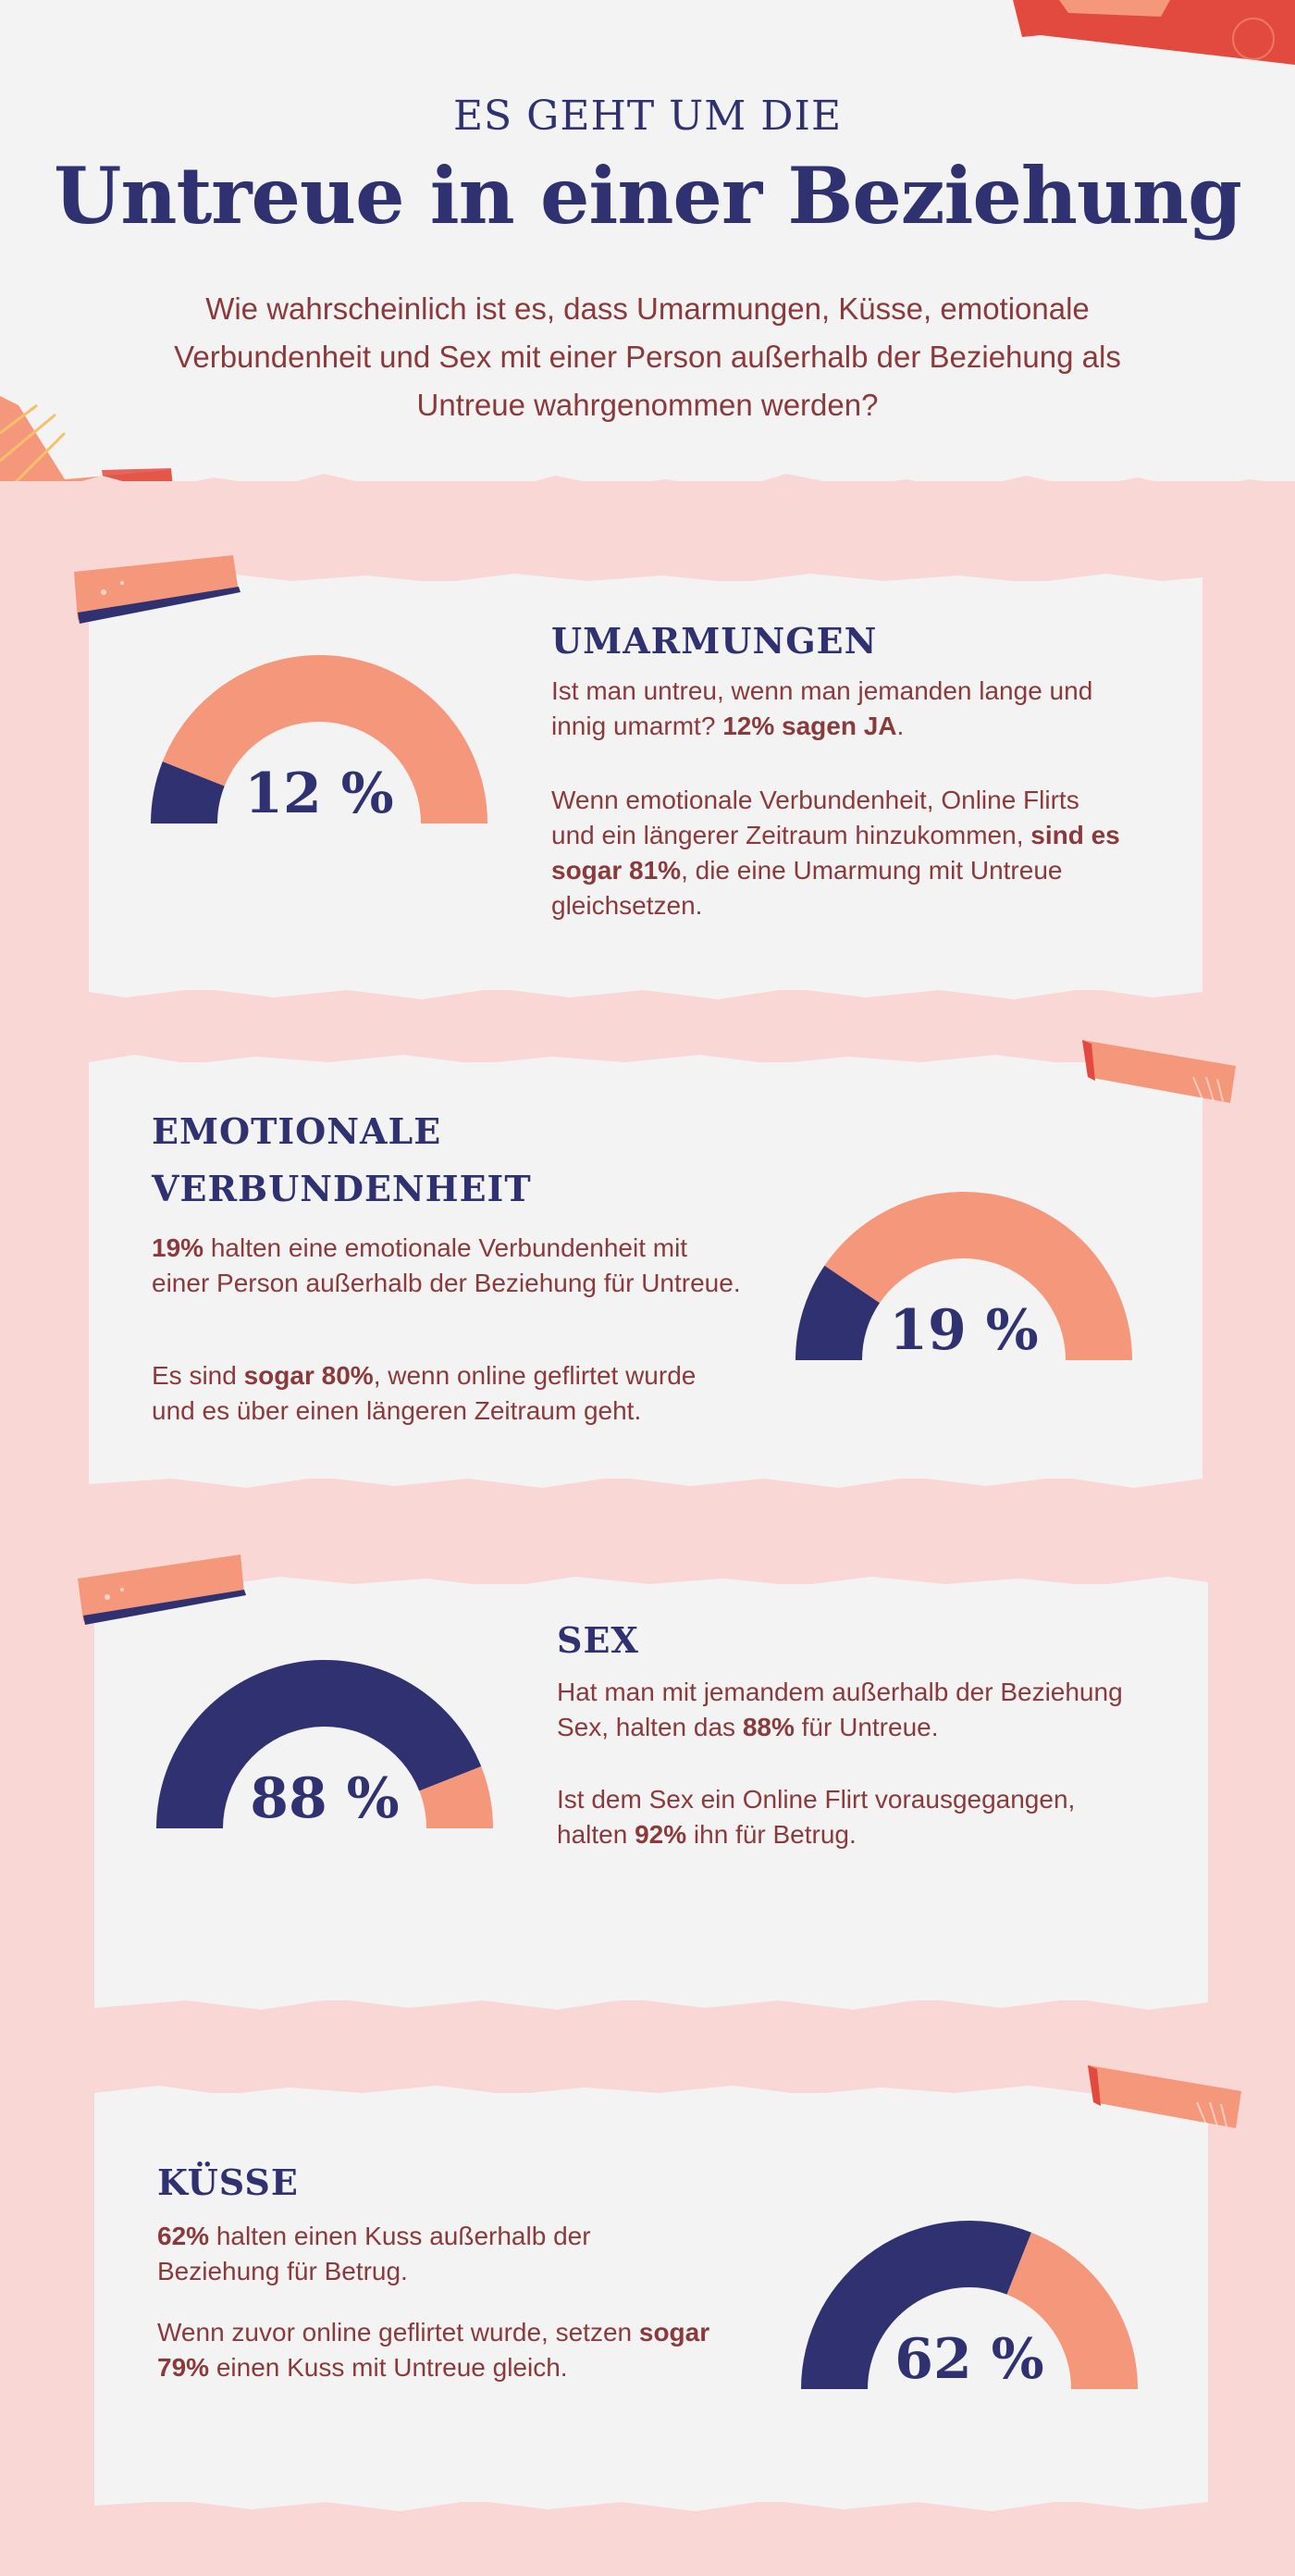  Describe the element at coordinates (598, 1640) in the screenshot. I see `heading-sex: SEX` at that location.